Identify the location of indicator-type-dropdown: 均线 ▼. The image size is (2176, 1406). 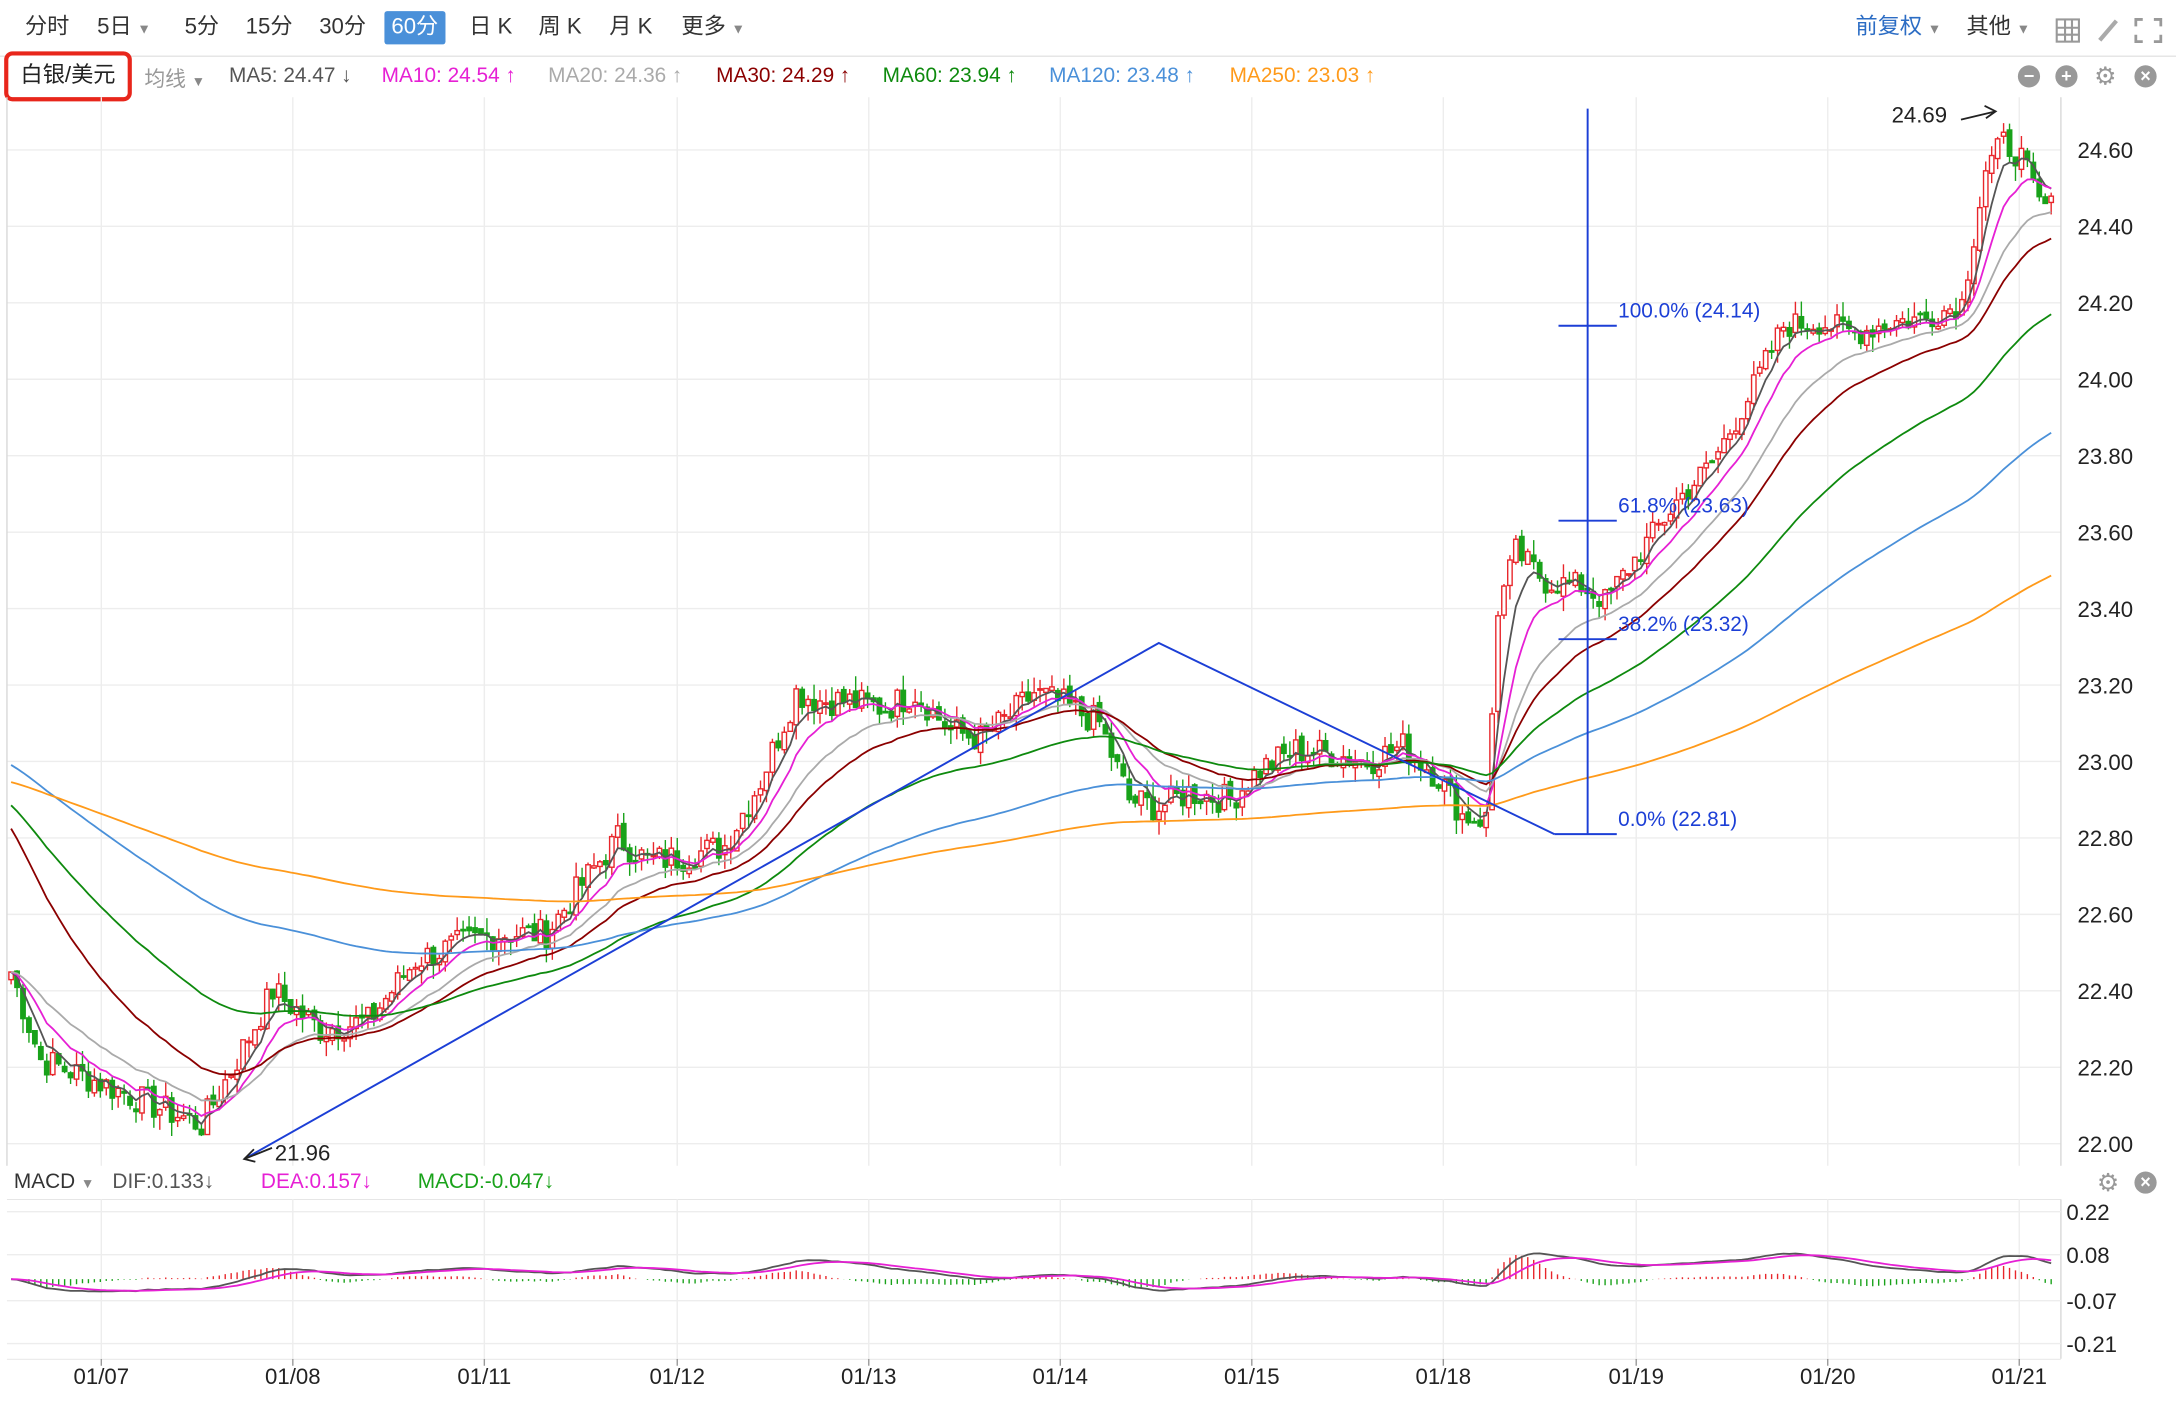
(174, 78).